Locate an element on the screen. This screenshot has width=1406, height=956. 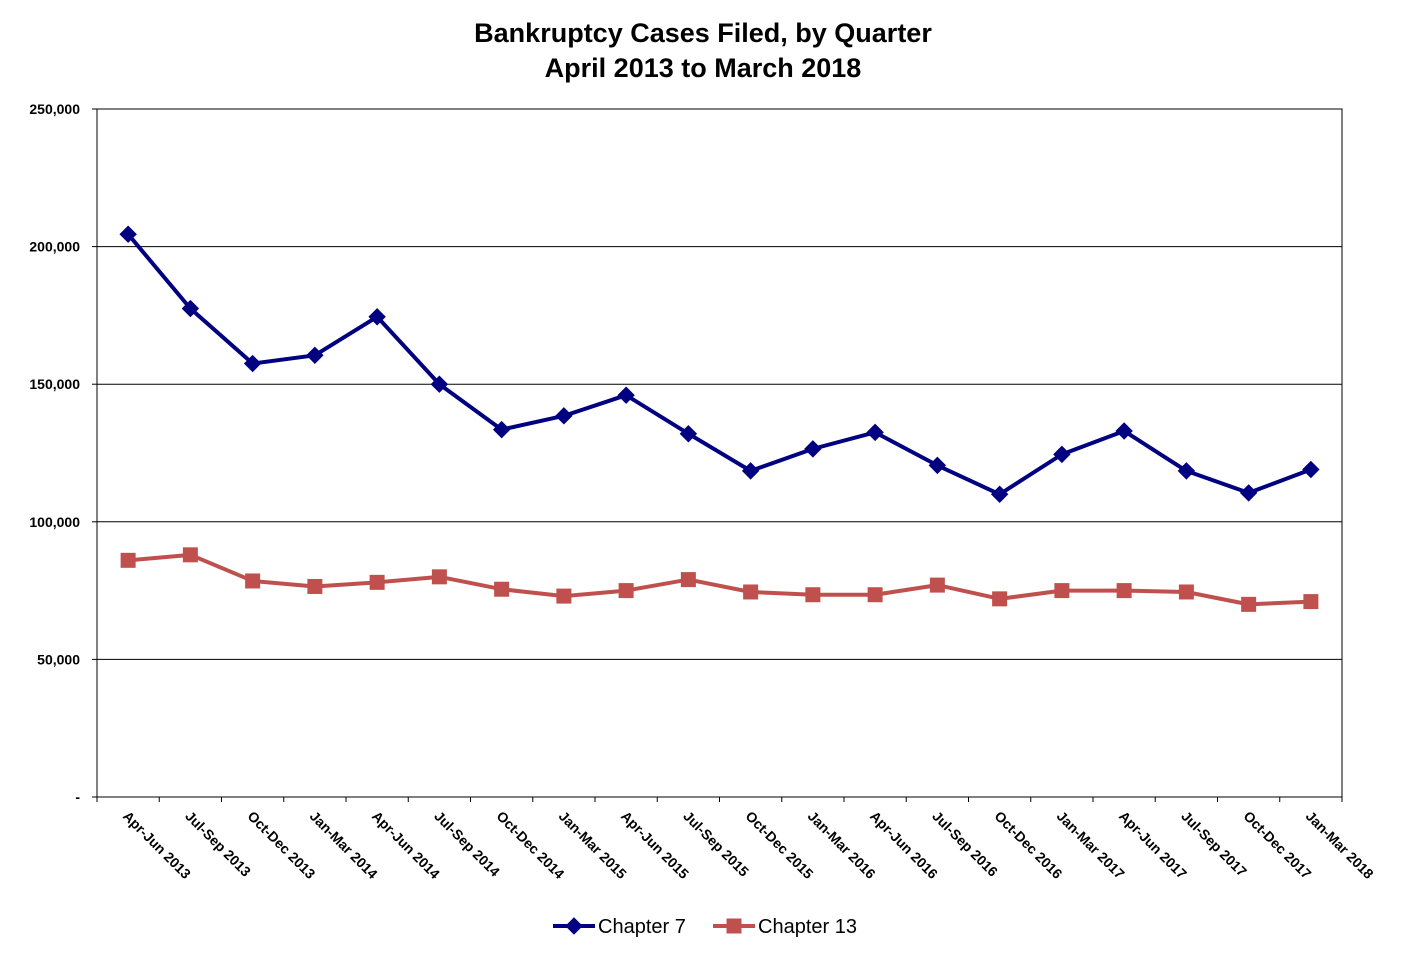
chapter-13-line is located at coordinates (719, 579).